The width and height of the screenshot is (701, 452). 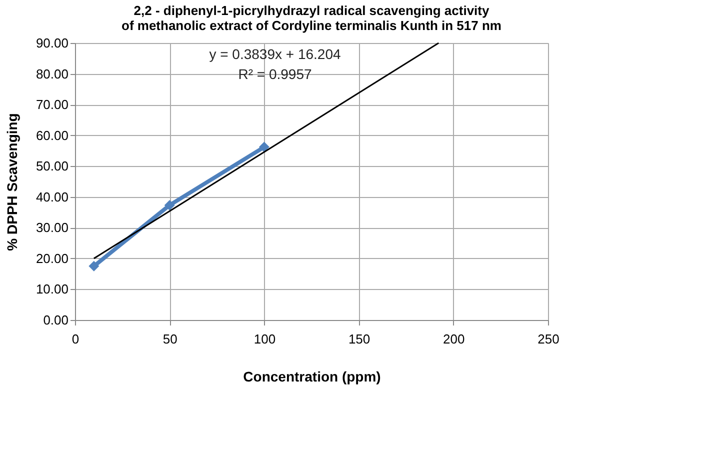 I want to click on y-tick-label: 50.00, so click(x=52, y=166).